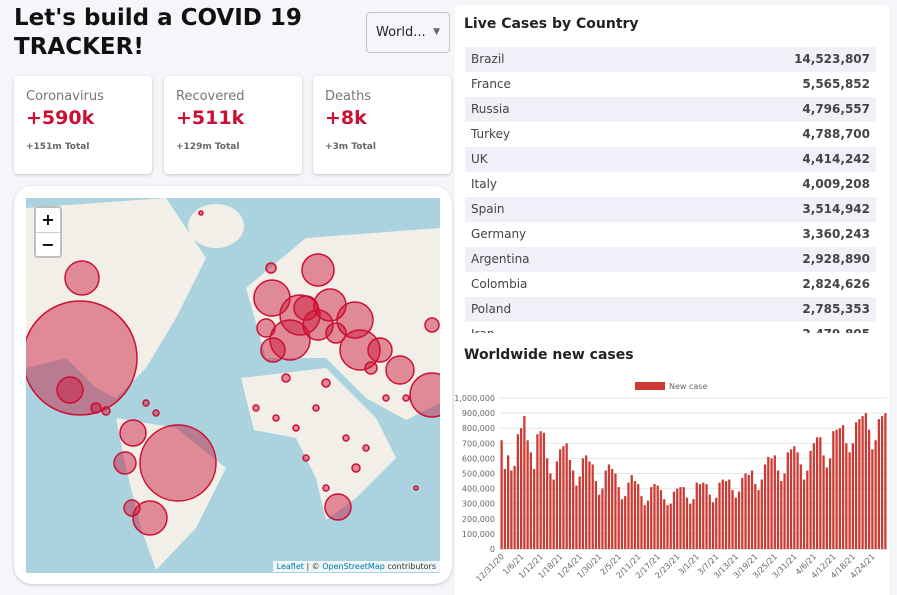 The image size is (897, 595). I want to click on country-select: World... ▼, so click(408, 32).